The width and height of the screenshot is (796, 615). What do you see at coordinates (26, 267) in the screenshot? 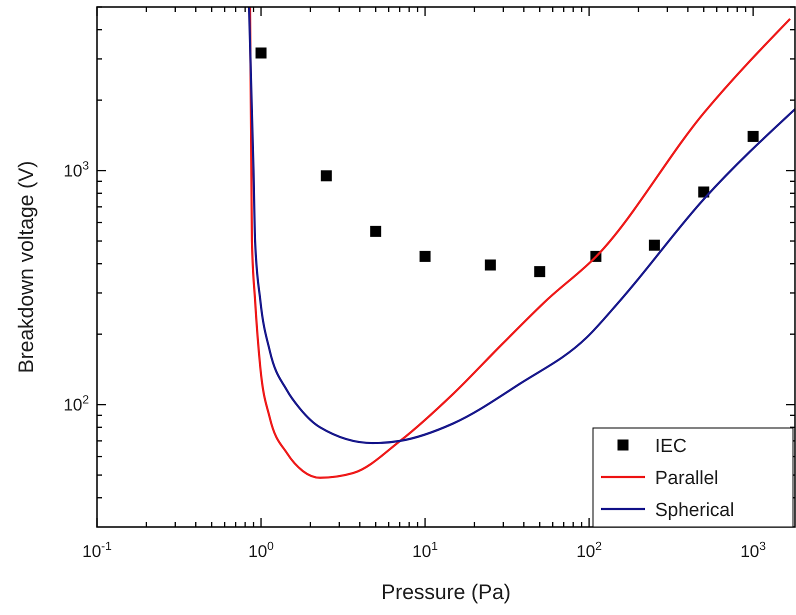
I see `y-axis-title: Breakdown voltage (V)` at bounding box center [26, 267].